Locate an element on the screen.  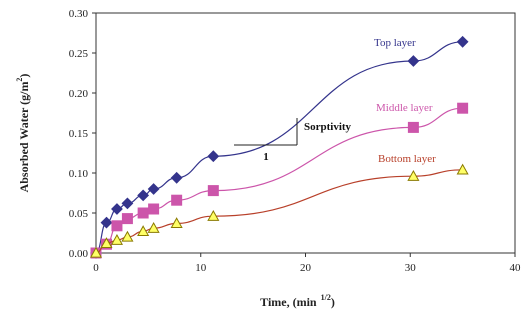
x-tick-label: 30 is located at coordinates (411, 268).